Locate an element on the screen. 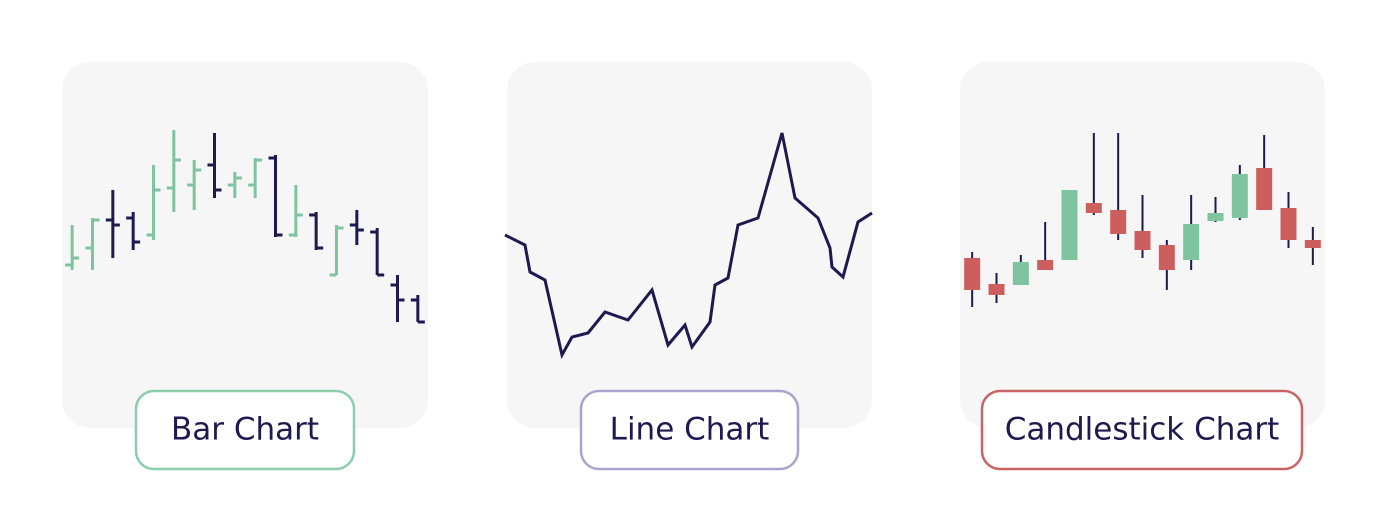  chart-label: Bar Chart is located at coordinates (245, 430).